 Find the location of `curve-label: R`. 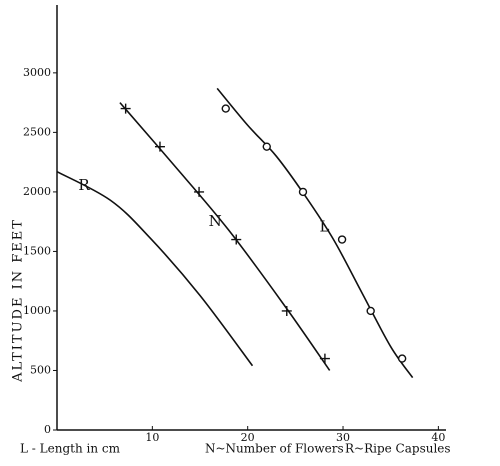

curve-label: R is located at coordinates (84, 185).